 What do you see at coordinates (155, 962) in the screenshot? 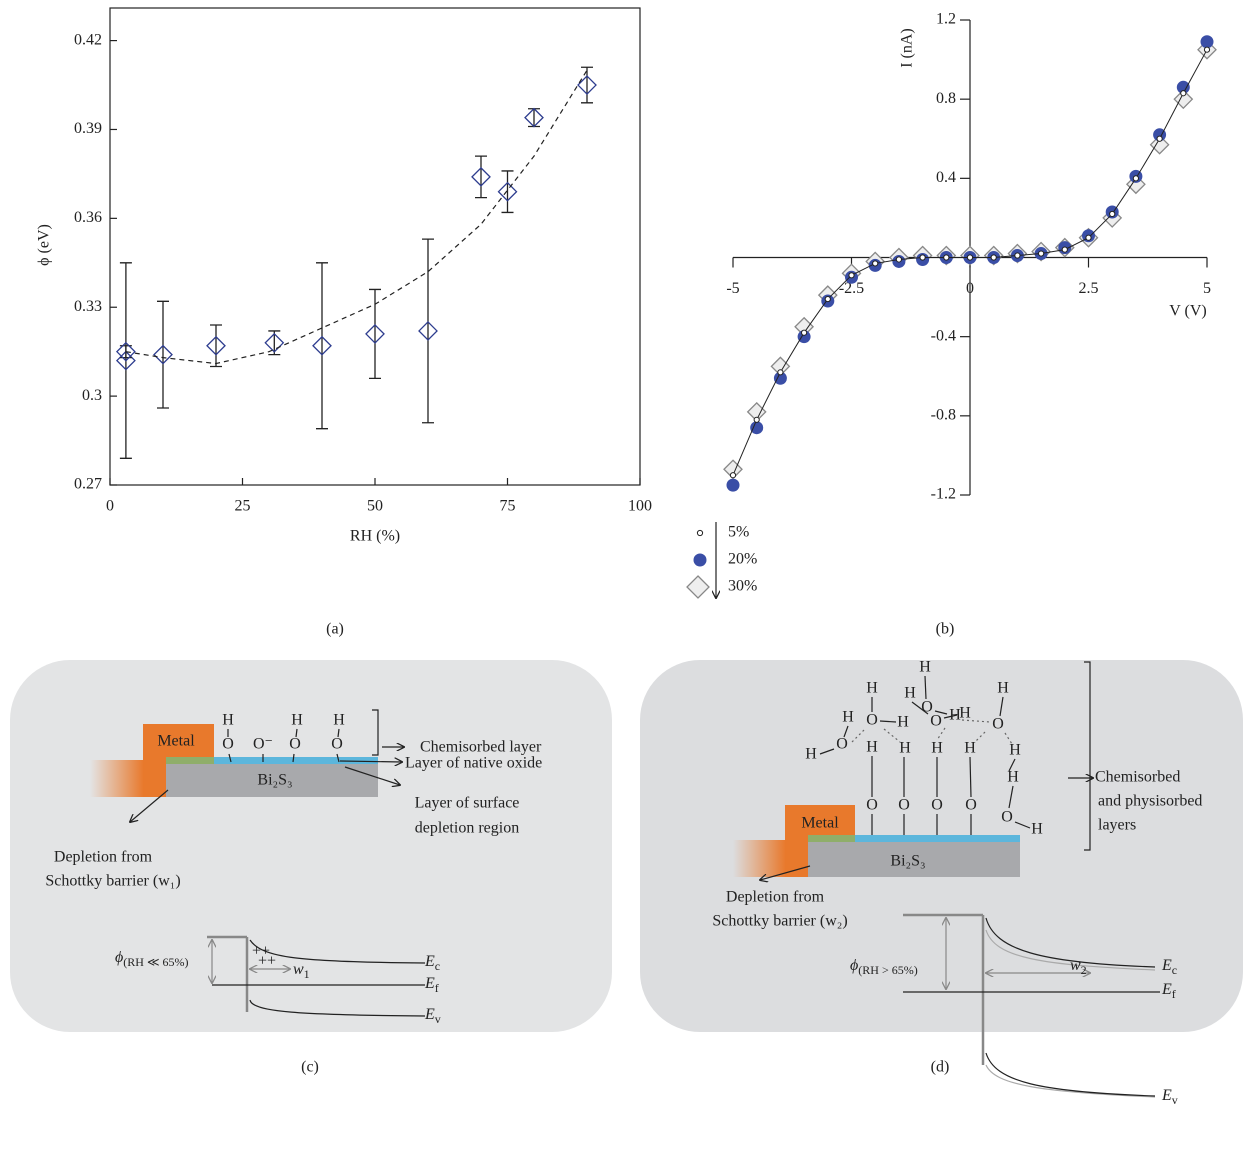
I see `subscript: (RH ≪ 65%)` at bounding box center [155, 962].